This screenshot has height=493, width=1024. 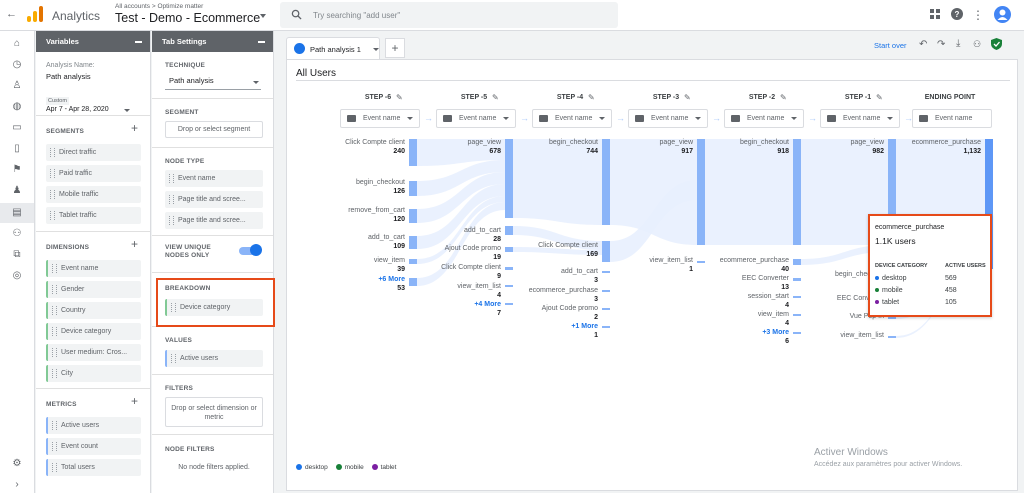 I want to click on globe-icon: ◍, so click(x=17, y=106).